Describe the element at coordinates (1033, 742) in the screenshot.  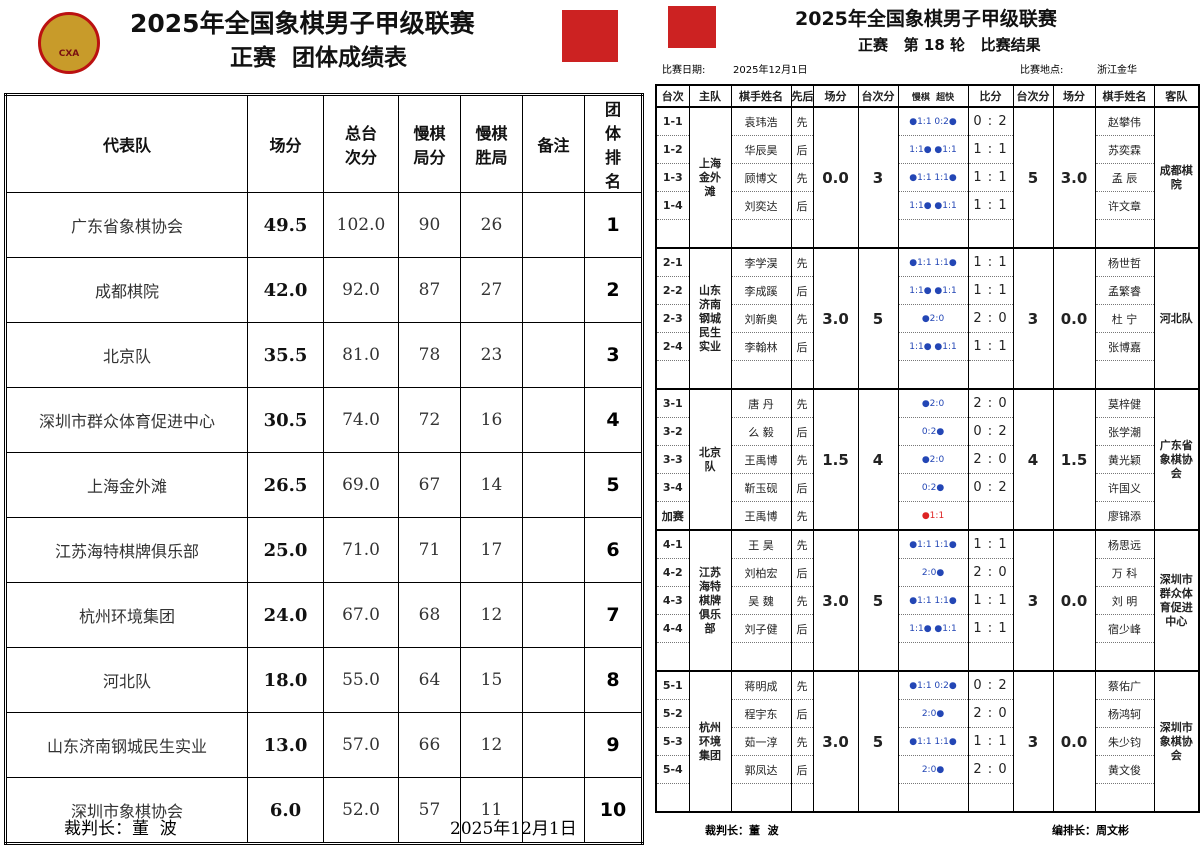
I see `away-board-points: 3` at that location.